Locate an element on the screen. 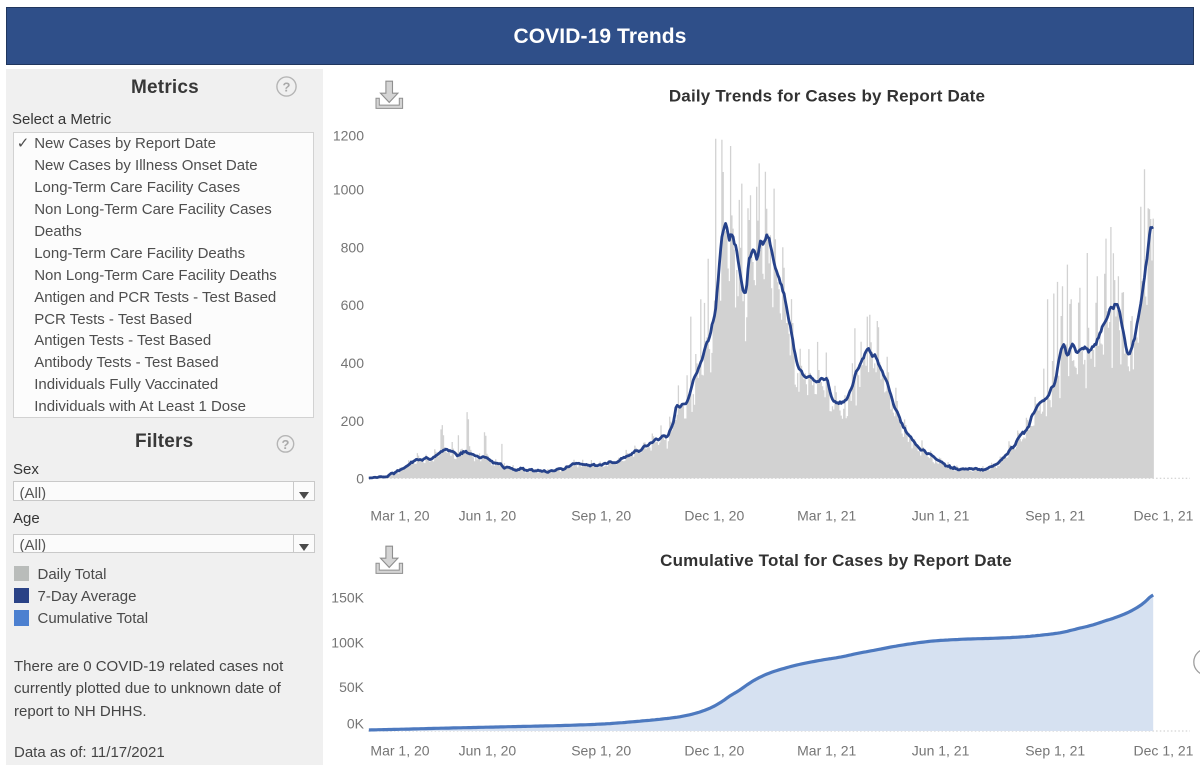 This screenshot has height=771, width=1200. svg-text: 1000 is located at coordinates (348, 190).